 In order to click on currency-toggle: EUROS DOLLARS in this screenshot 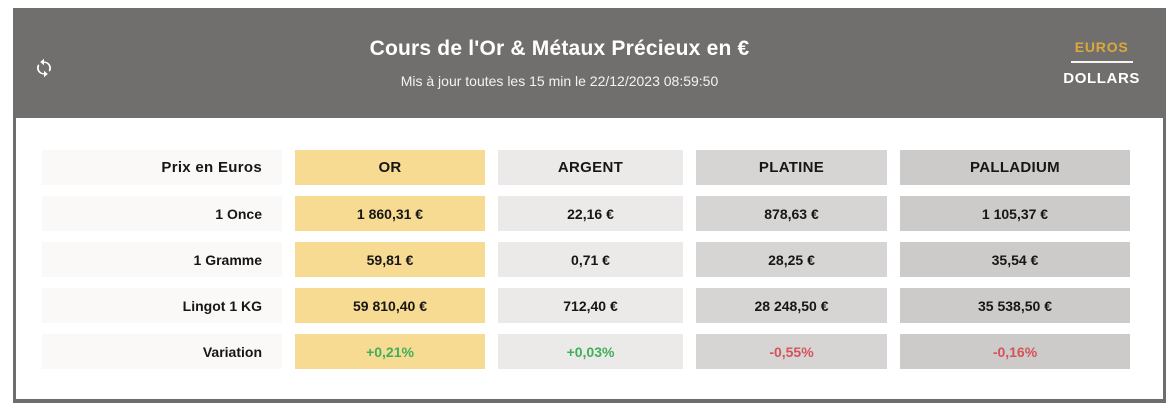, I will do `click(1101, 63)`.